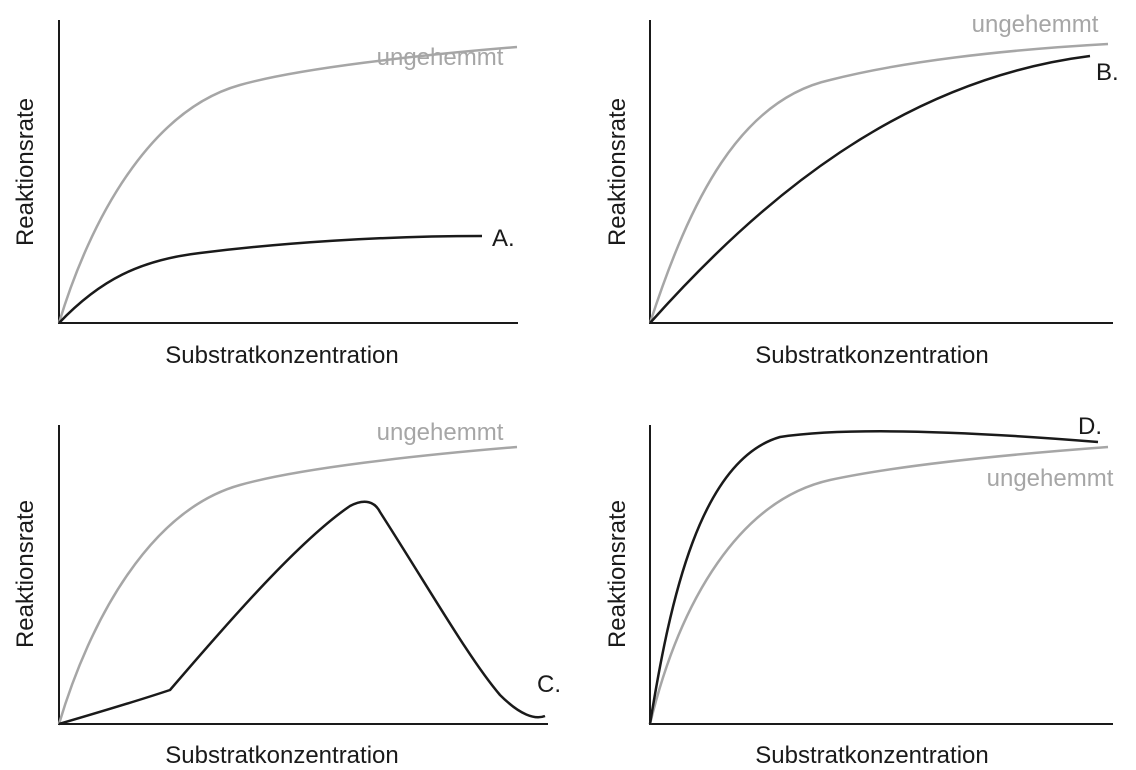 The height and width of the screenshot is (770, 1136). I want to click on curve-label: B., so click(1107, 72).